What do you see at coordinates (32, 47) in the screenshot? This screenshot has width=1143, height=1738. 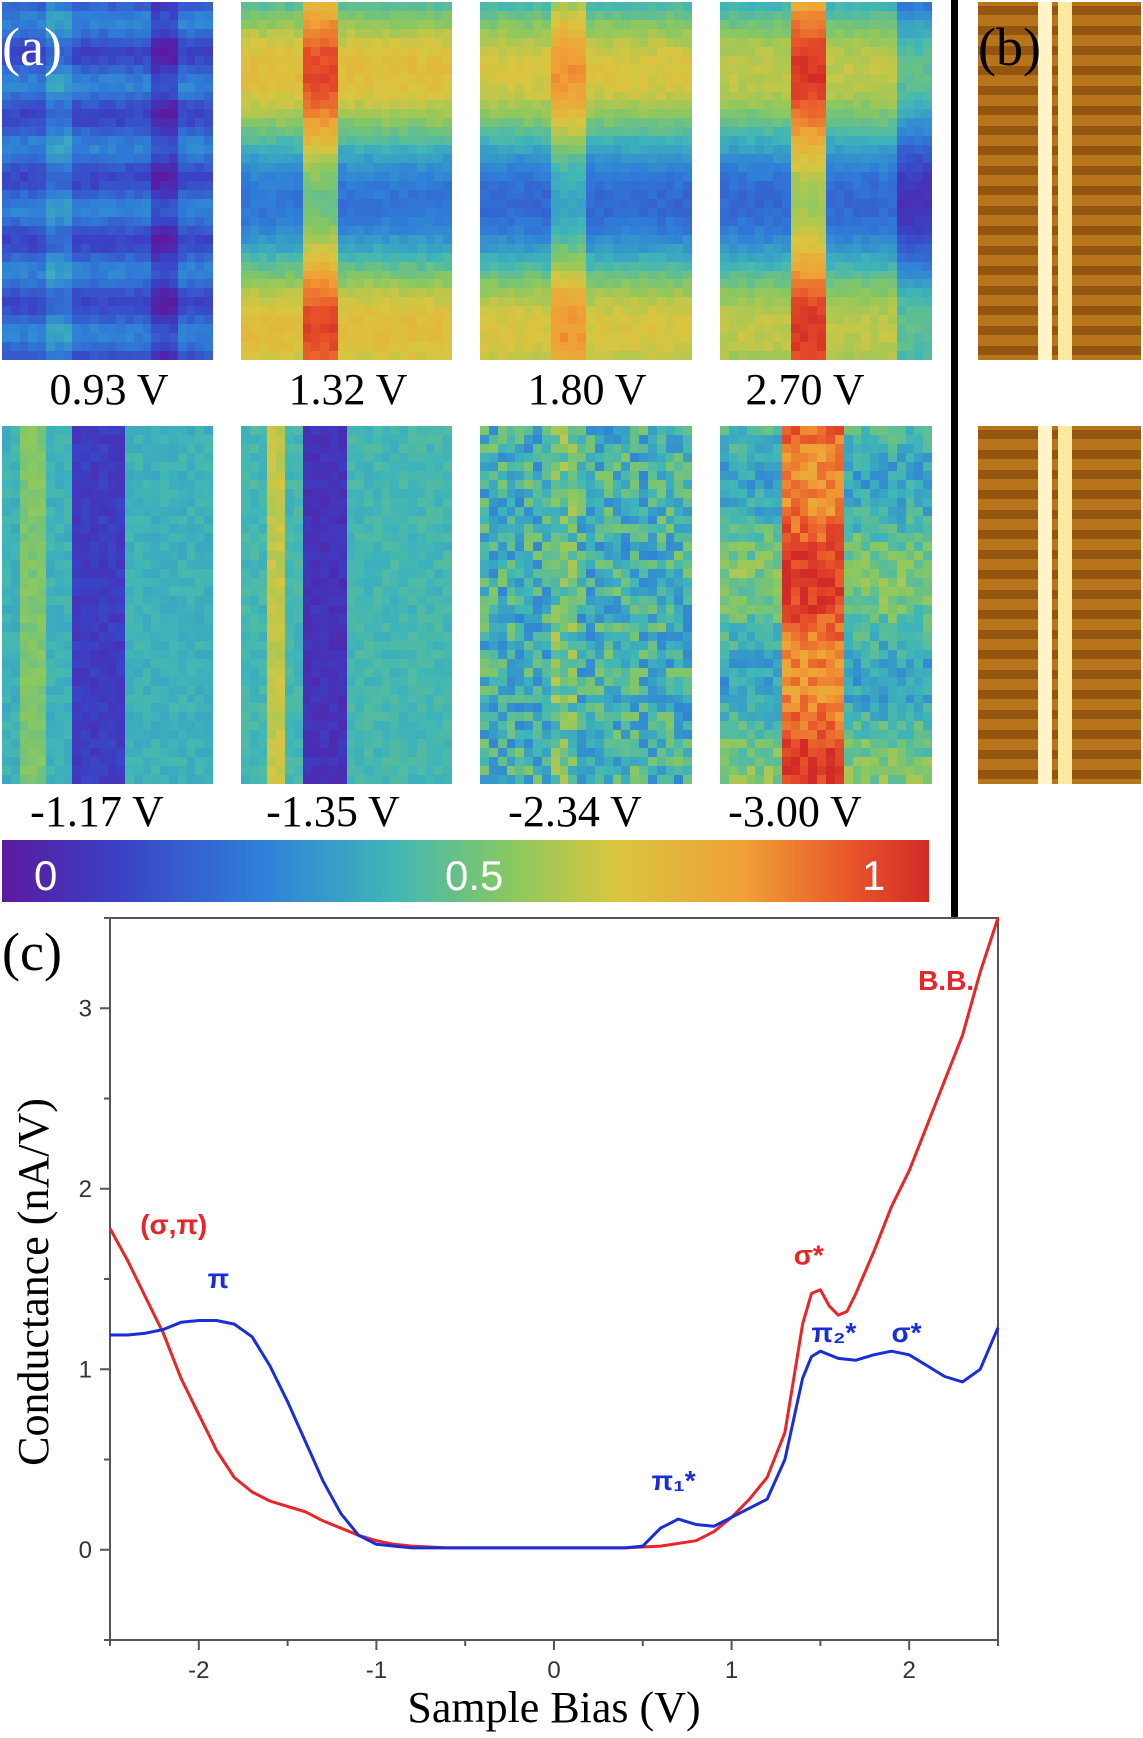 I see `panel-label-a: (a)` at bounding box center [32, 47].